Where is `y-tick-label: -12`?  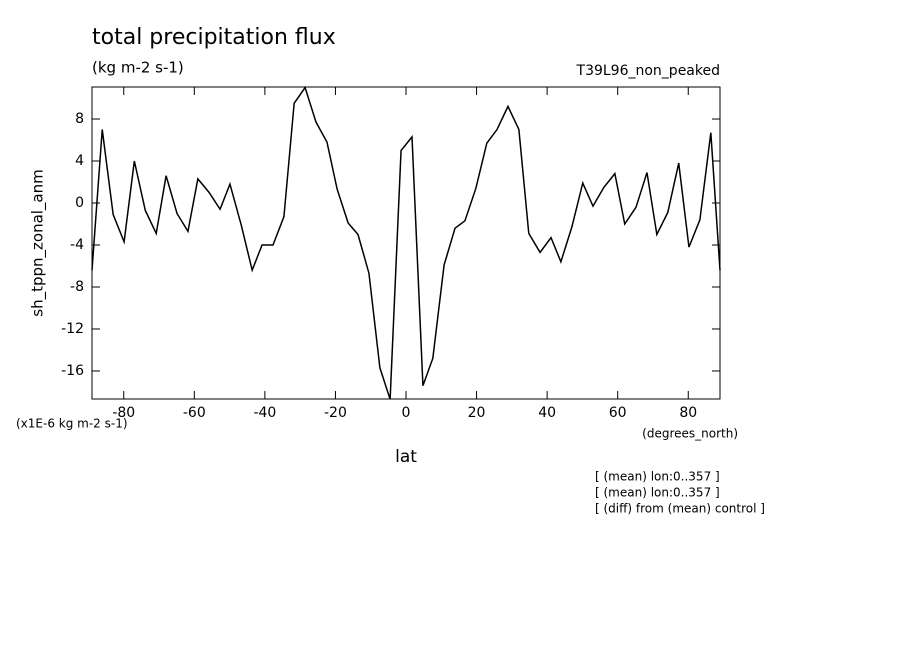 y-tick-label: -12 is located at coordinates (72, 329).